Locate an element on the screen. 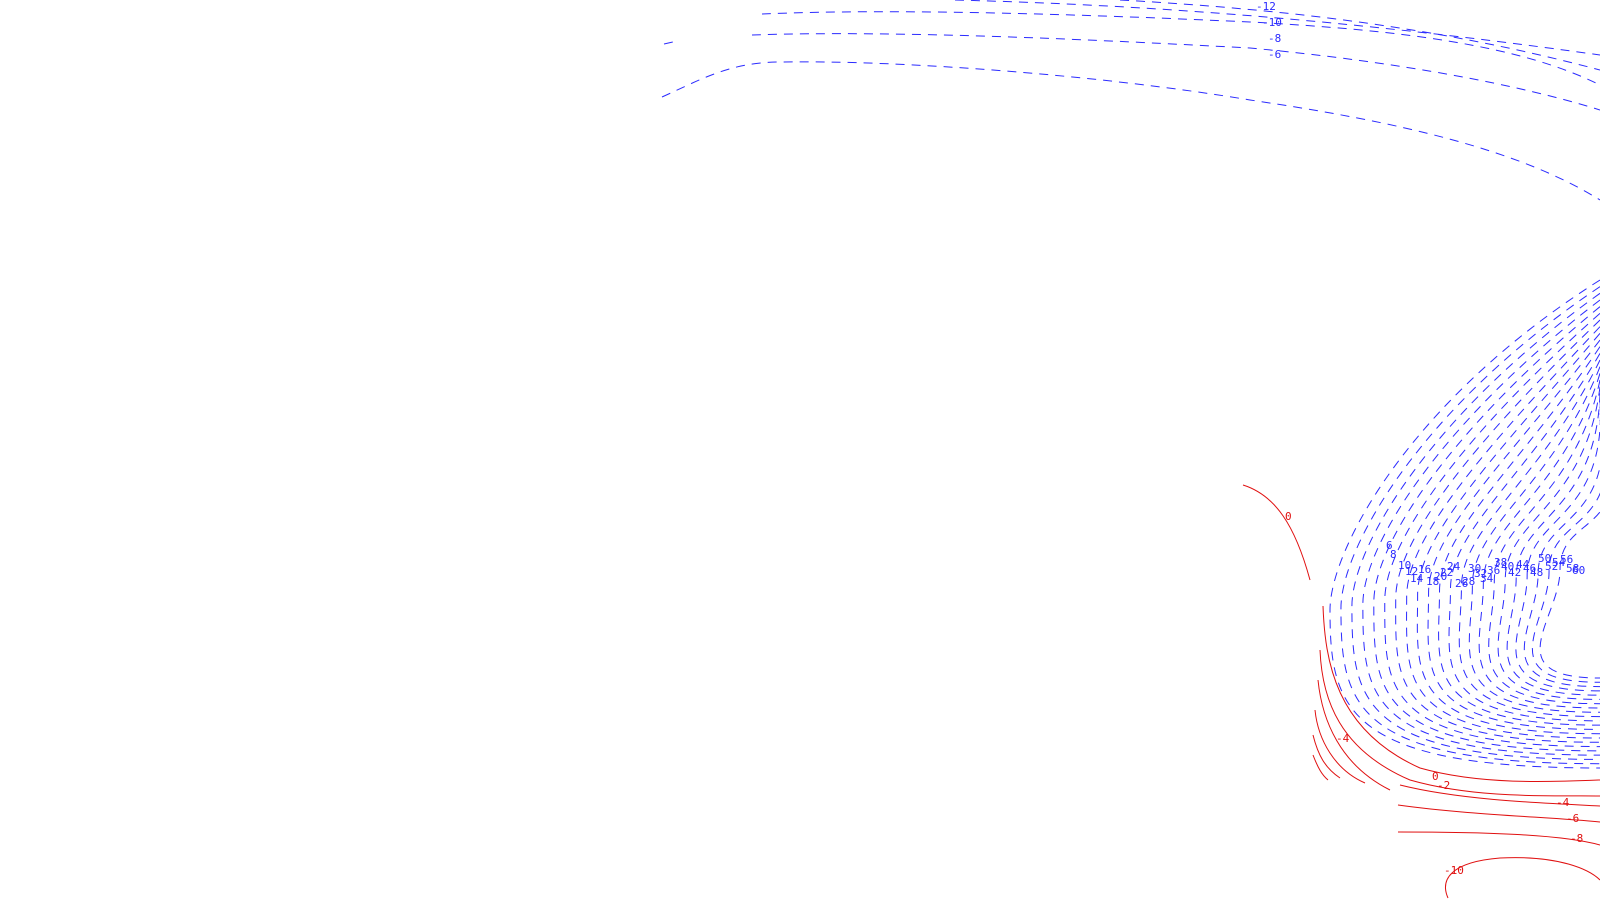 This screenshot has width=1600, height=900. contour-label: 58 is located at coordinates (1572, 568).